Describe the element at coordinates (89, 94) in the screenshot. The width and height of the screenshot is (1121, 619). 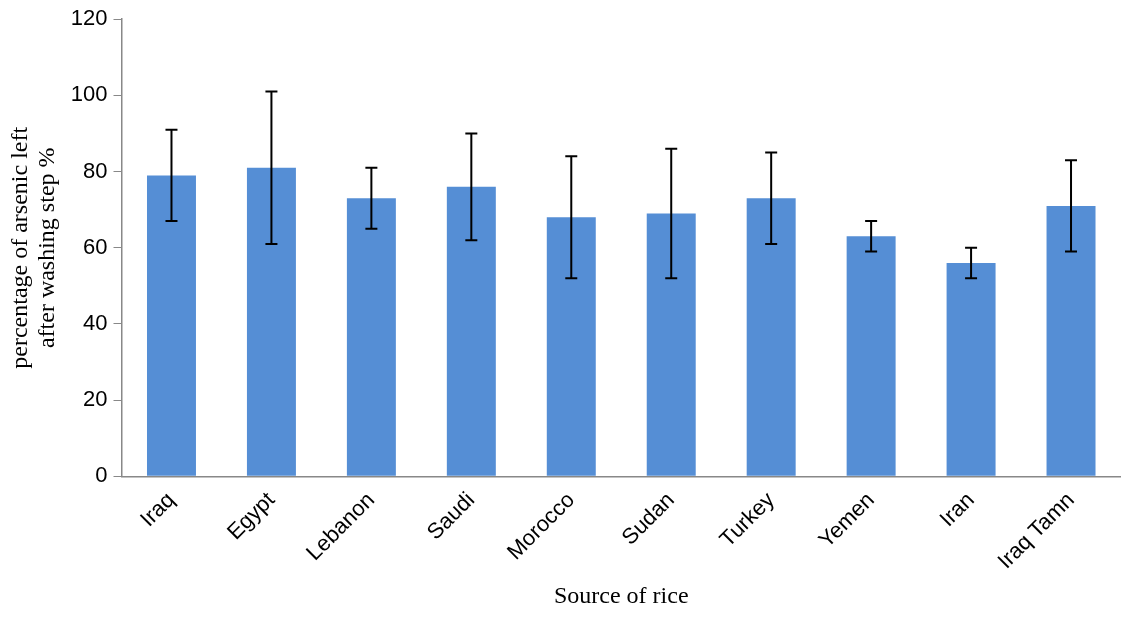
I see `y-tick-label: 100` at that location.